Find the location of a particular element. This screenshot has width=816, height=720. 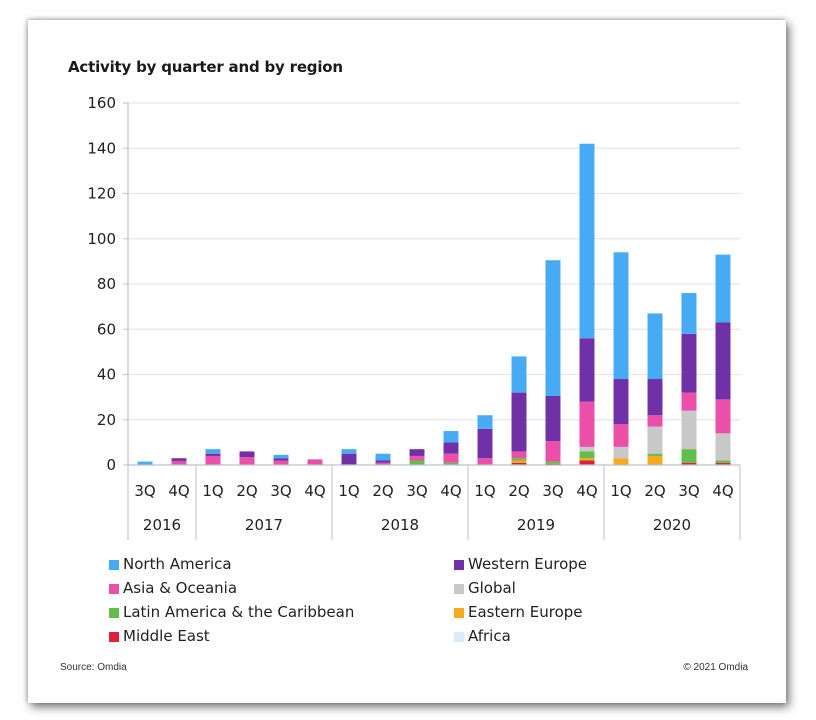

legend-item-middle-east: Middle East is located at coordinates (159, 636).